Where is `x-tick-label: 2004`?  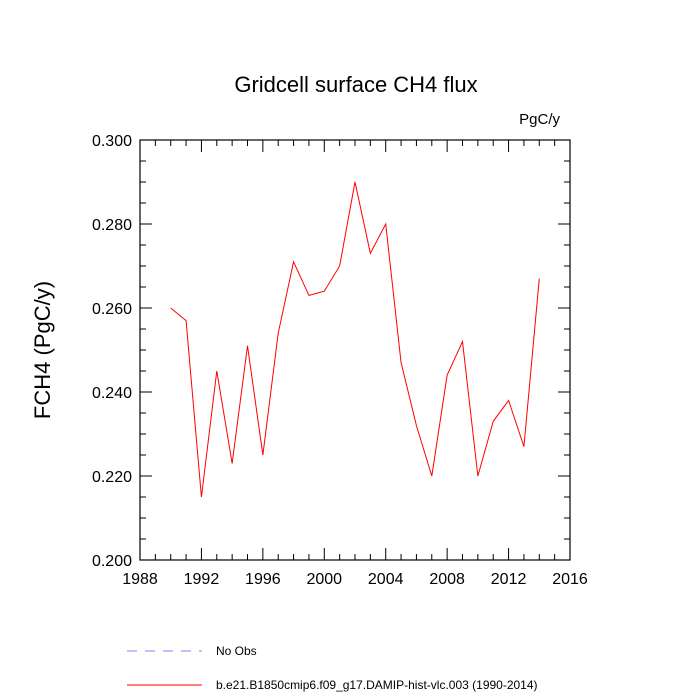
x-tick-label: 2004 is located at coordinates (386, 579).